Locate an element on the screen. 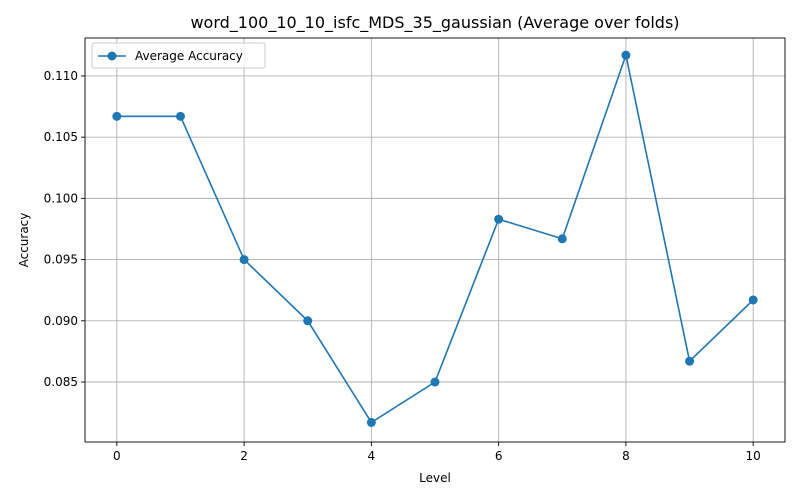  y-tick-label: 0.100 is located at coordinates (61, 198).